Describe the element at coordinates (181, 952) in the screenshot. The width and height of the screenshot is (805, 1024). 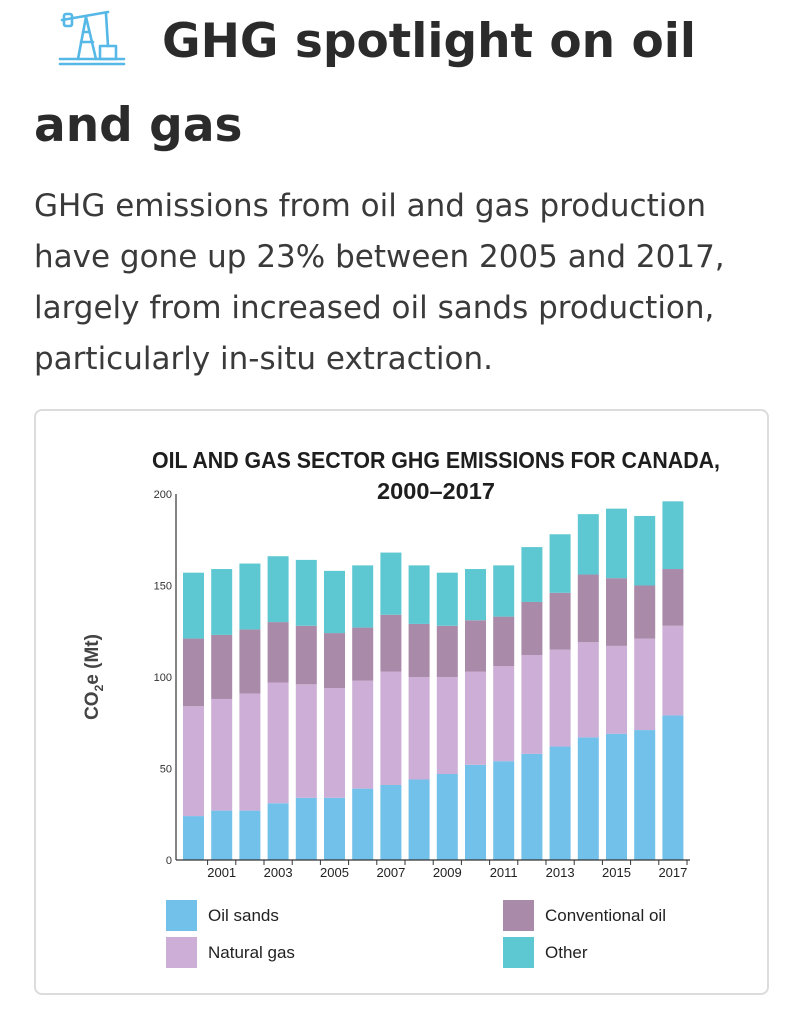
I see `legend-swatch-natural-gas` at that location.